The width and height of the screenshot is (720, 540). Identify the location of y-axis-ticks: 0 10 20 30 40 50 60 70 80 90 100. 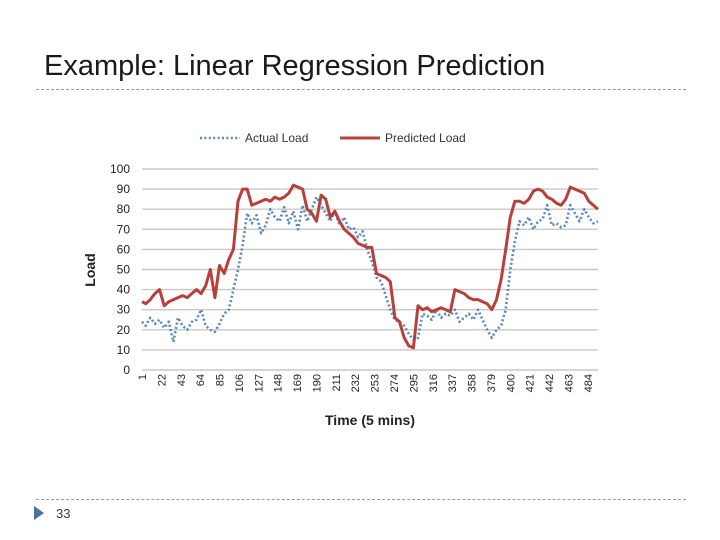
(120, 269).